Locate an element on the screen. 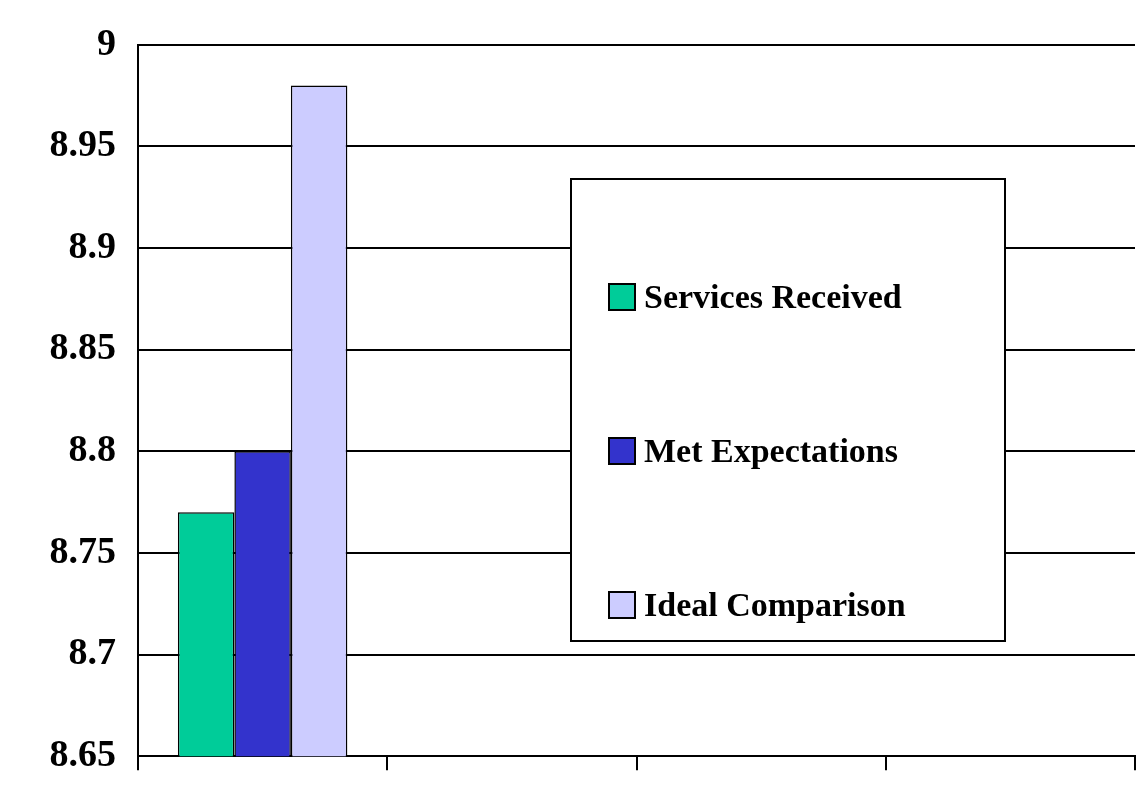 The width and height of the screenshot is (1137, 801). legend-label: Ideal Comparison is located at coordinates (775, 605).